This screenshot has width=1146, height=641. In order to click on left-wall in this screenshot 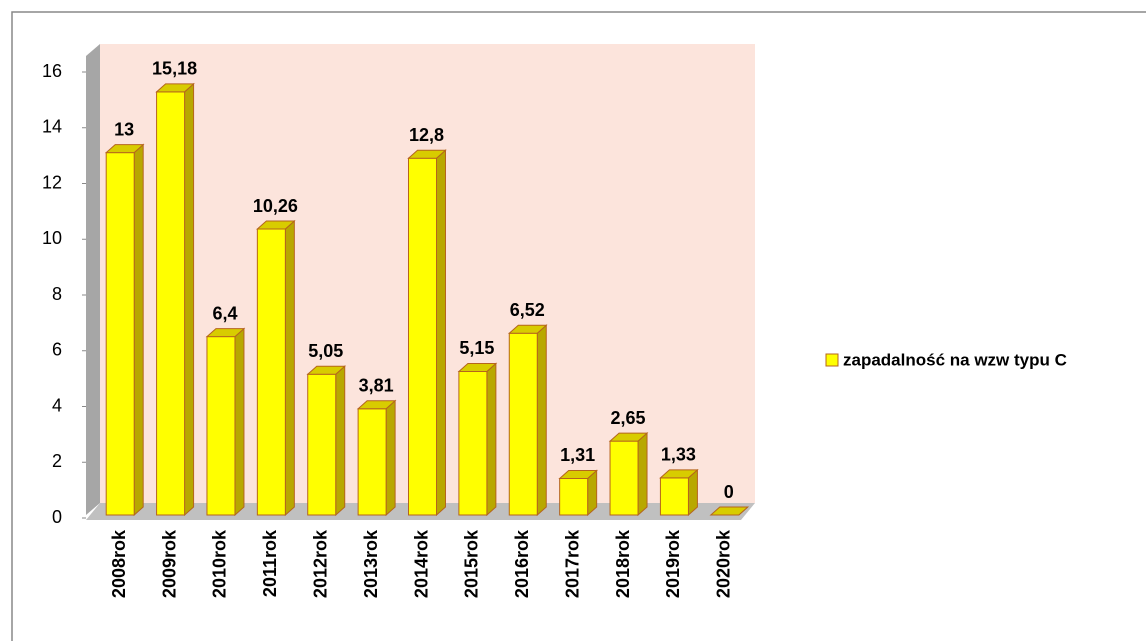, I will do `click(93, 279)`.